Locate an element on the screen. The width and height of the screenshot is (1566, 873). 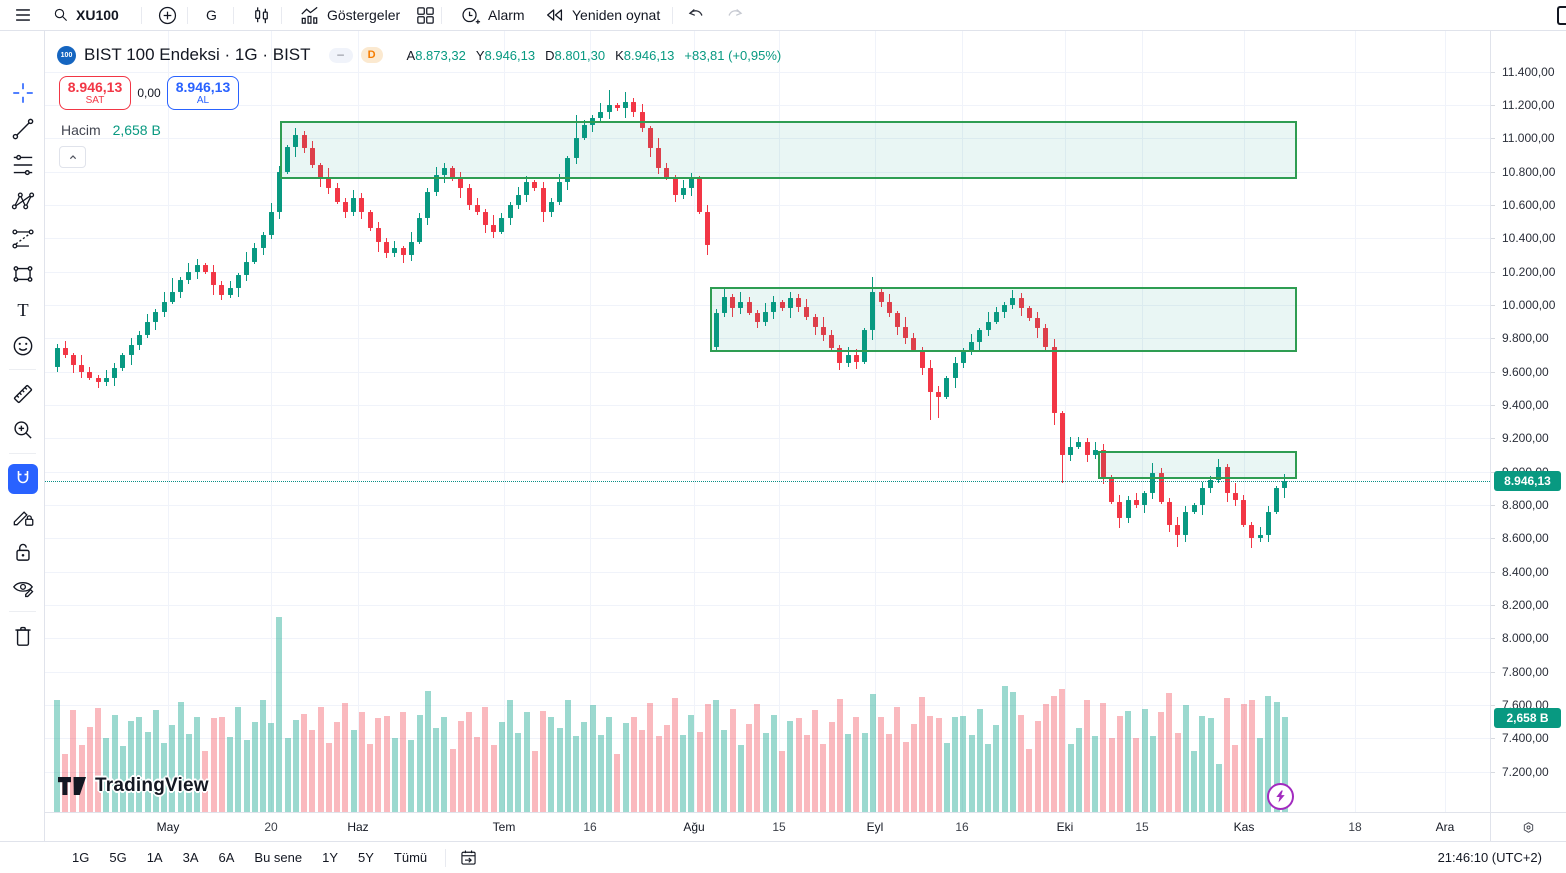
magnet-tool is located at coordinates (23, 479).